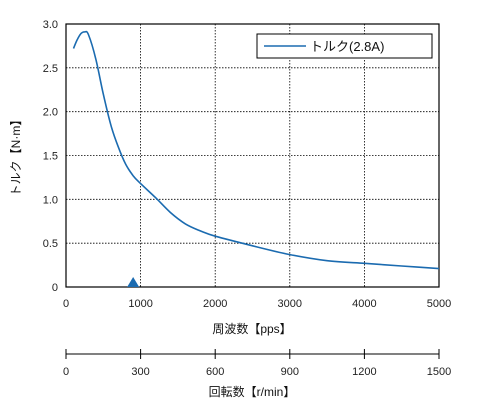 This screenshot has height=403, width=500. What do you see at coordinates (66, 372) in the screenshot?
I see `rpm-tick-label: 0` at bounding box center [66, 372].